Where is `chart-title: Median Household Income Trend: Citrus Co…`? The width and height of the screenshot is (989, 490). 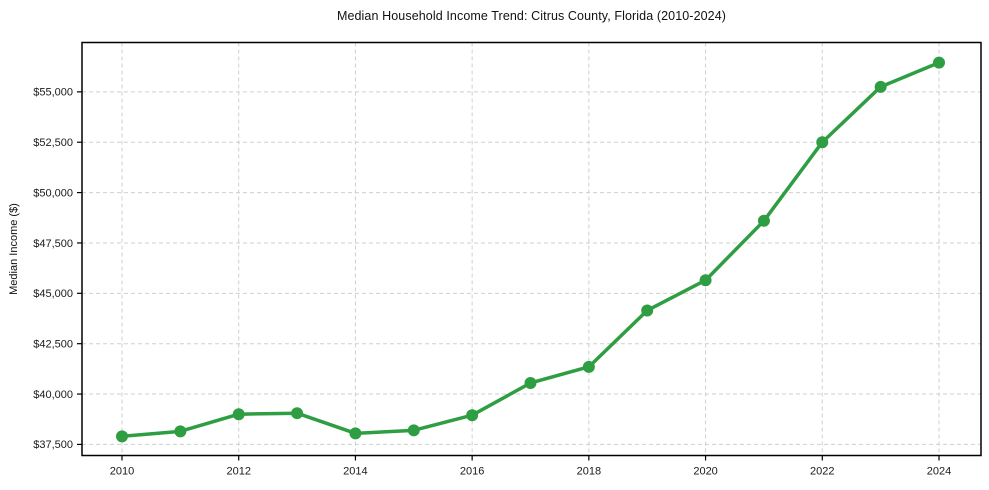 chart-title: Median Household Income Trend: Citrus Co… is located at coordinates (531, 16).